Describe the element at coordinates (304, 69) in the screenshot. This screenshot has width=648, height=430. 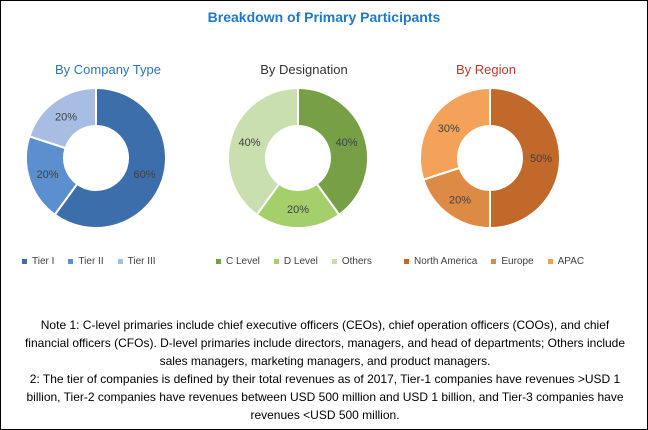
I see `designation-chart-title: By Designation` at that location.